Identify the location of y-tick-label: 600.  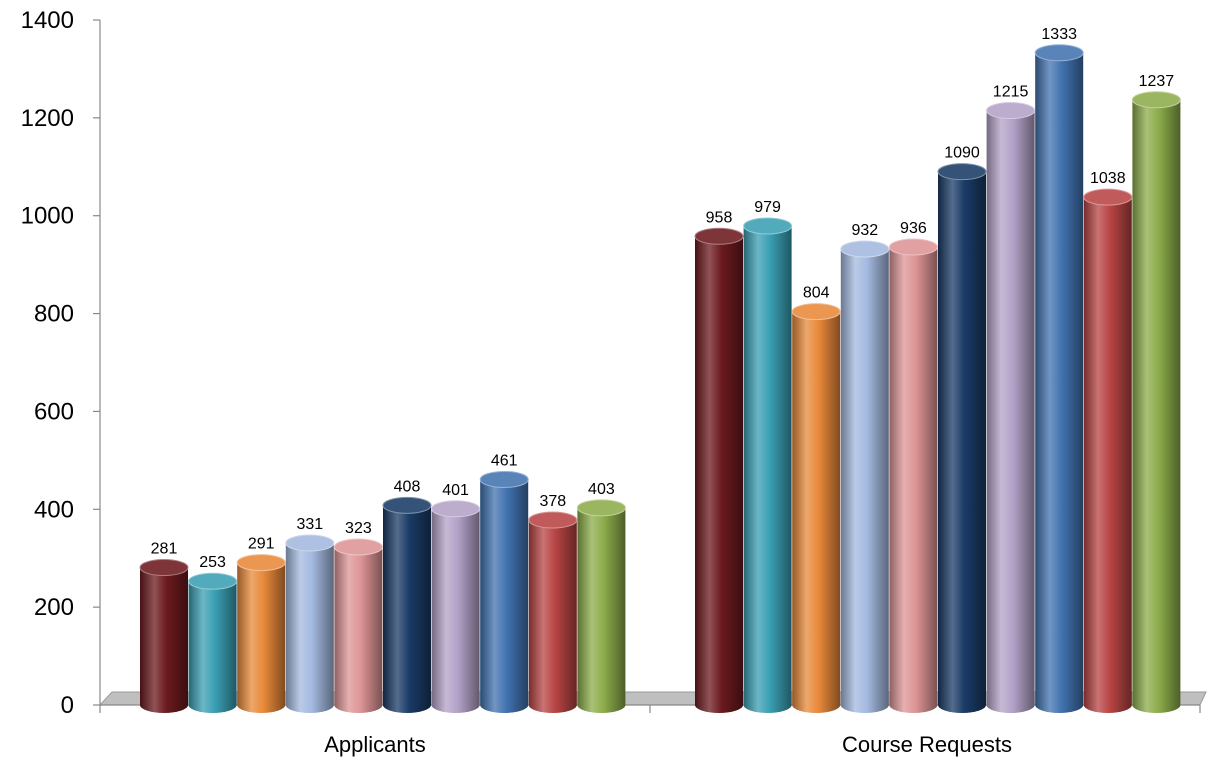
(54, 411).